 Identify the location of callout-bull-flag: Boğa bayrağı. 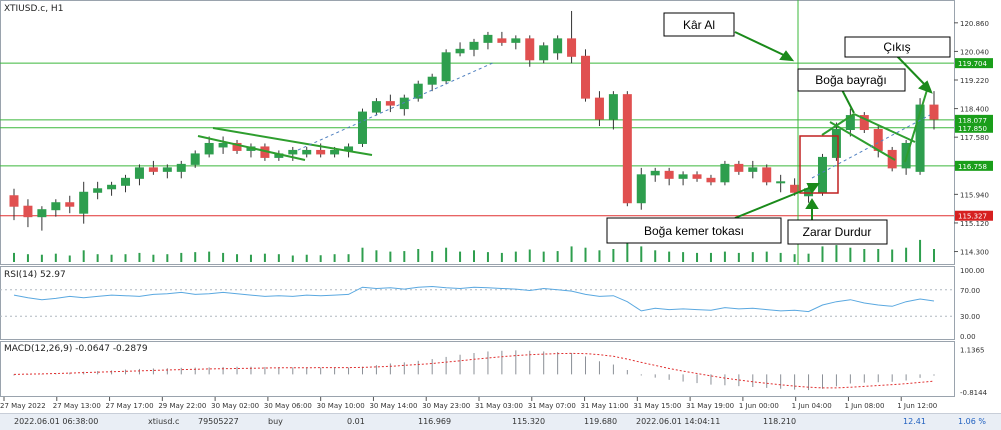
(851, 80).